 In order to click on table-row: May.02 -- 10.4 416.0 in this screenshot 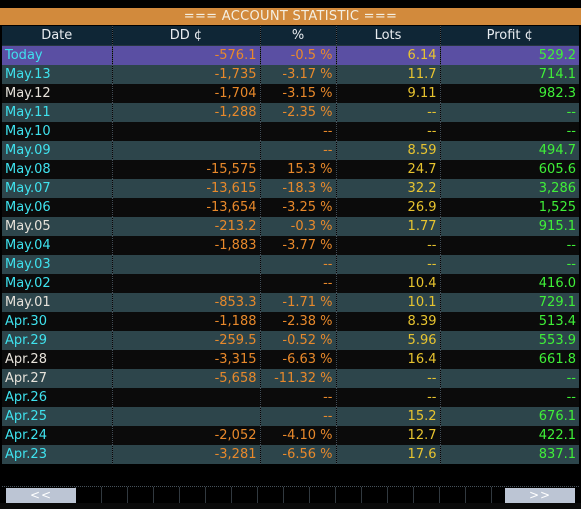, I will do `click(290, 283)`.